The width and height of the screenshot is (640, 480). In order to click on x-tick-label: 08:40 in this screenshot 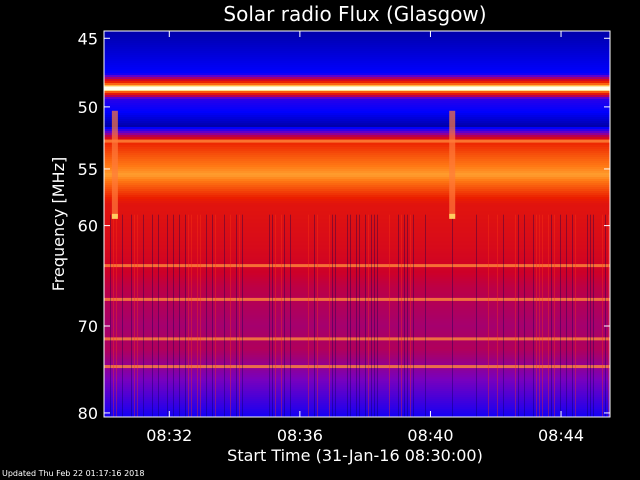, I will do `click(430, 435)`.